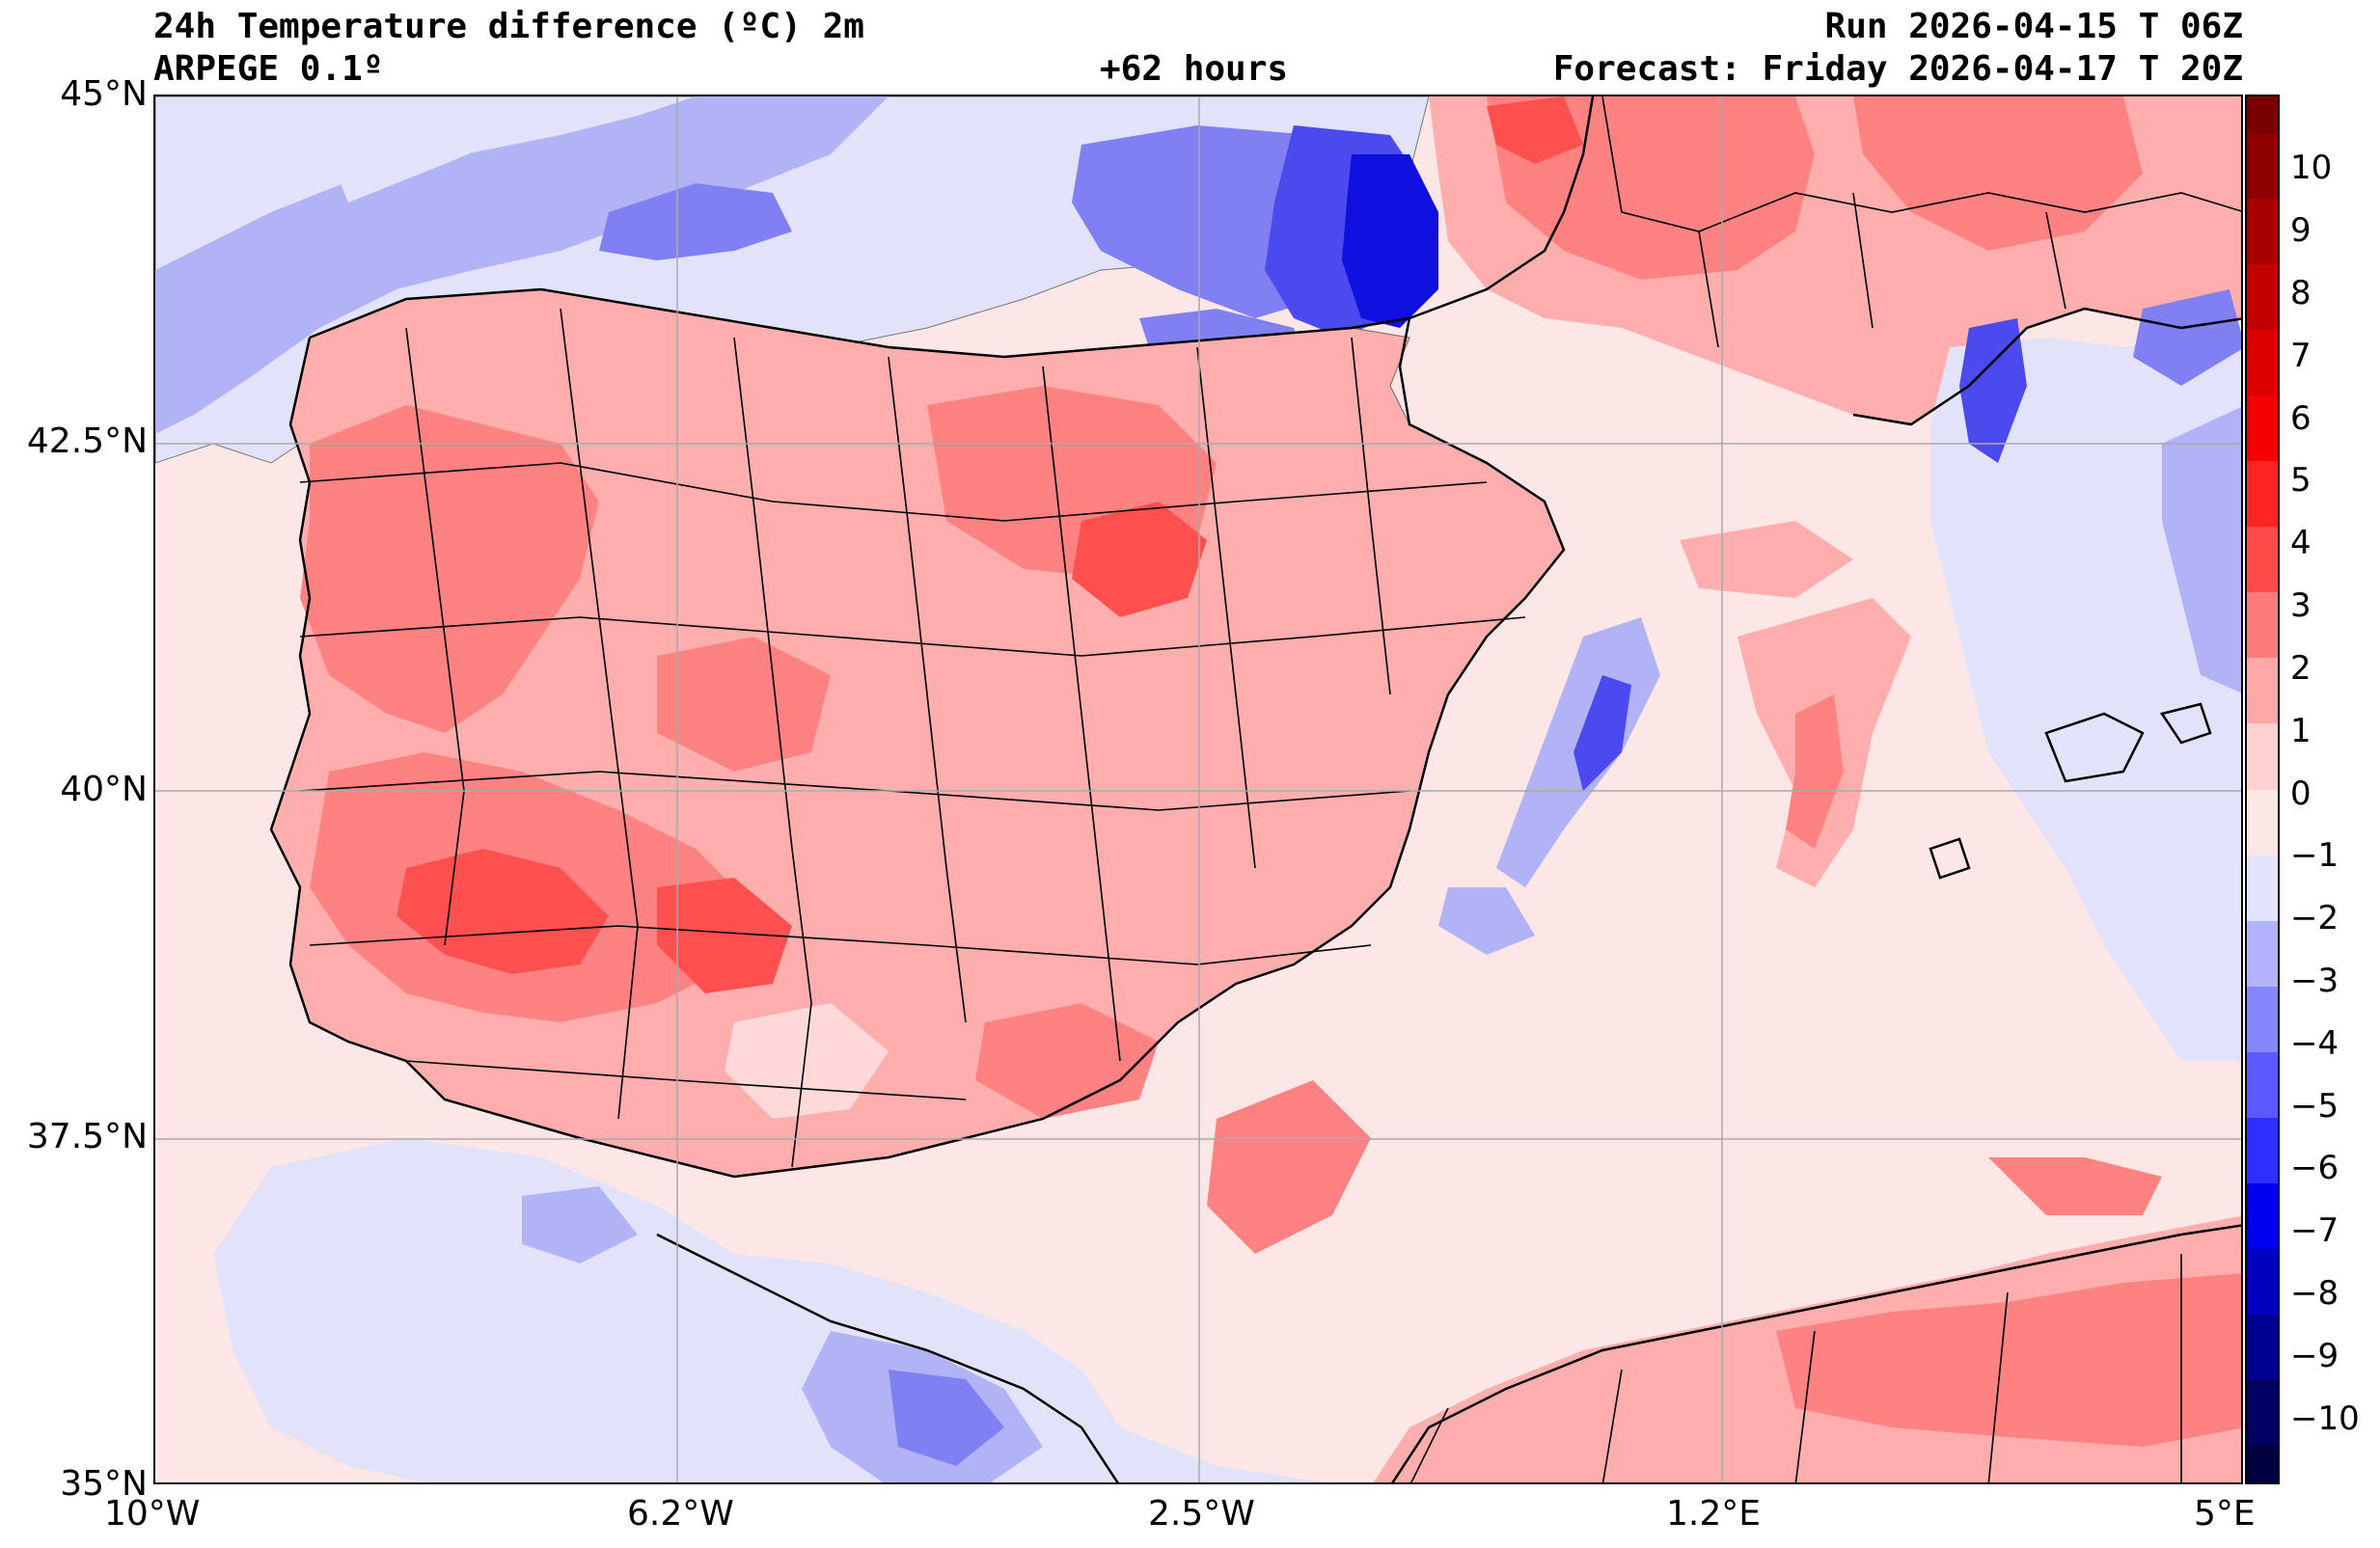  I want to click on colorbar-tick-label: −8, so click(2314, 1293).